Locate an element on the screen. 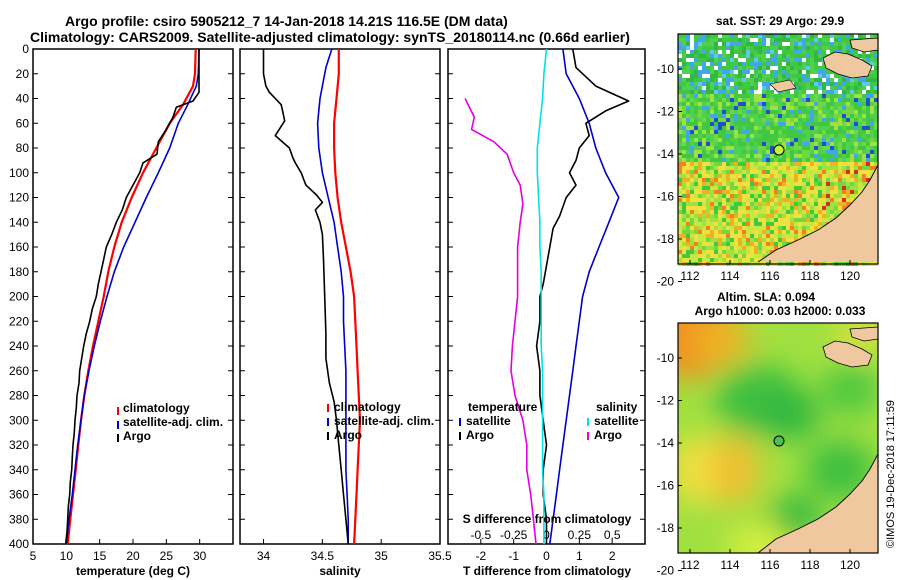 The height and width of the screenshot is (580, 900). temperature-series is located at coordinates (132, 296).